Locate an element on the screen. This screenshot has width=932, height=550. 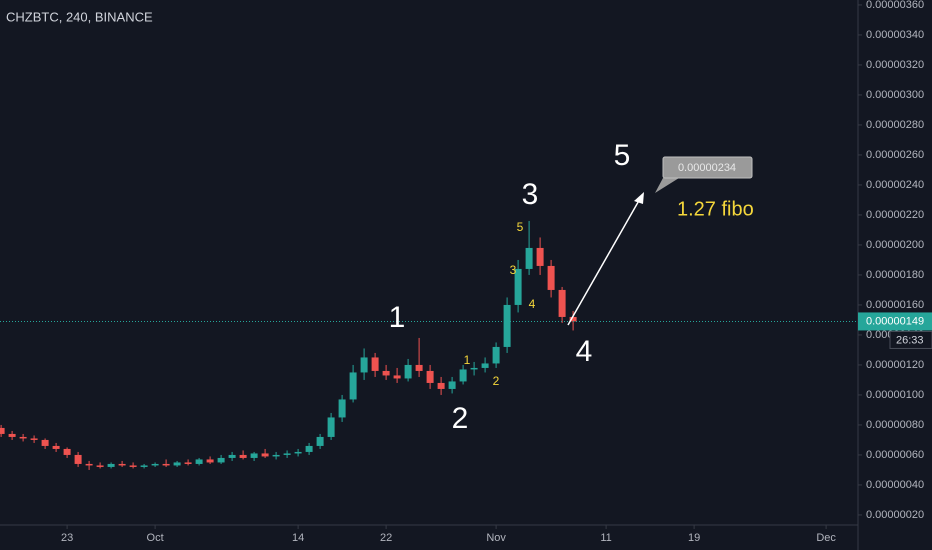
y-tick-label: 0.00000180 is located at coordinates (895, 275).